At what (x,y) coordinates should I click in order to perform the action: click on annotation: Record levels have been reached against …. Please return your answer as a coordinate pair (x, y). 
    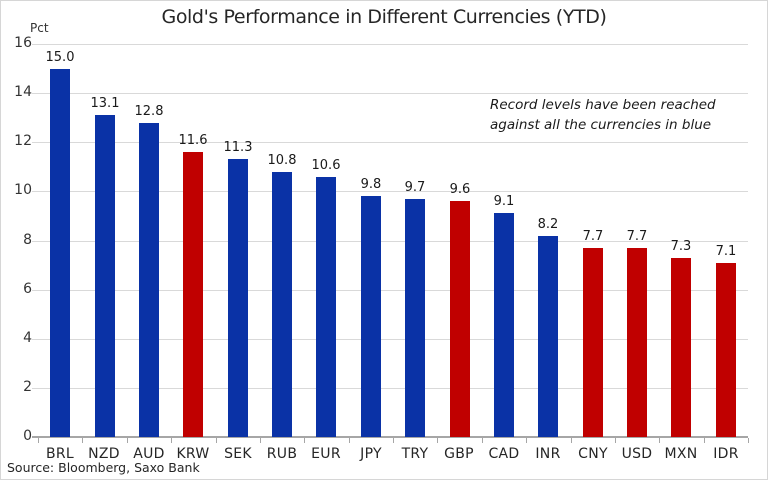
    Looking at the image, I should click on (603, 115).